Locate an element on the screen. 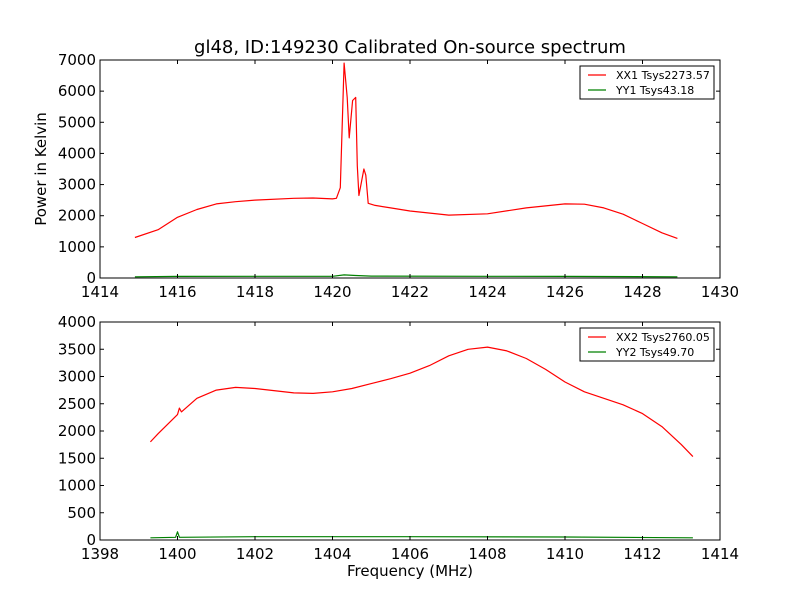 The image size is (800, 604). y-tick-label: 6000 is located at coordinates (77, 91).